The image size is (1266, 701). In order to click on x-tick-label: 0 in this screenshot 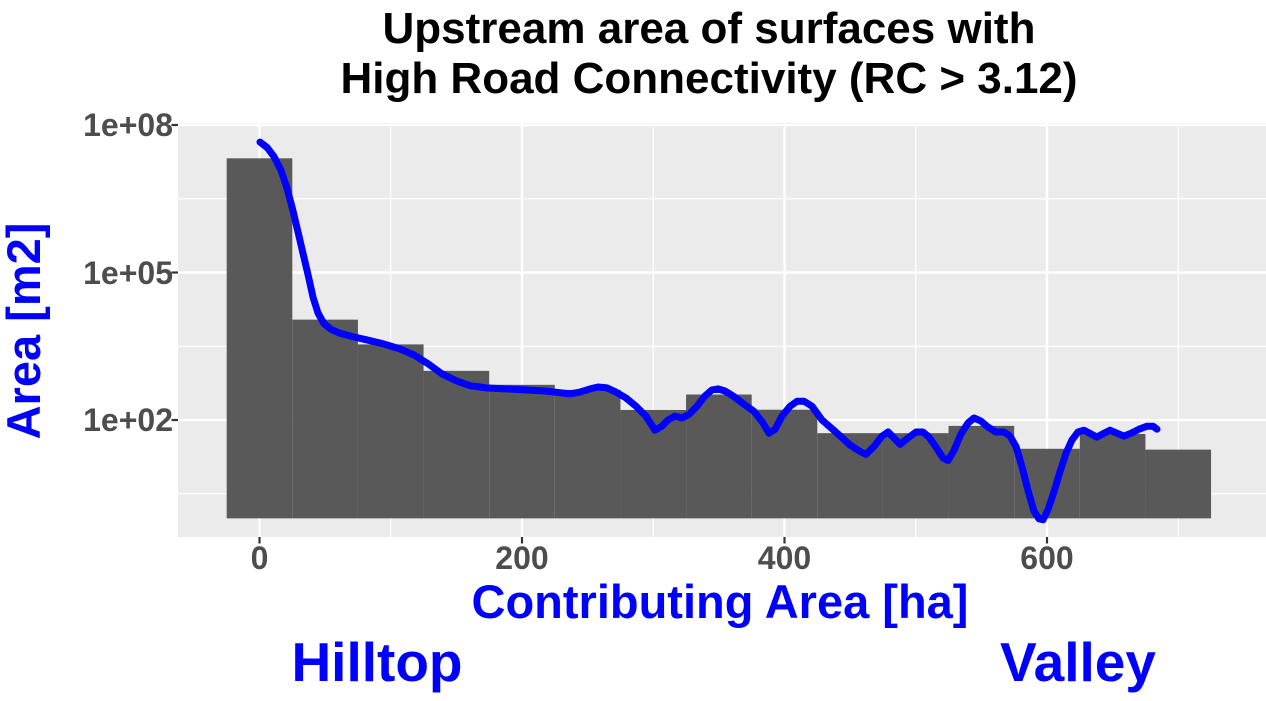, I will do `click(259, 558)`.